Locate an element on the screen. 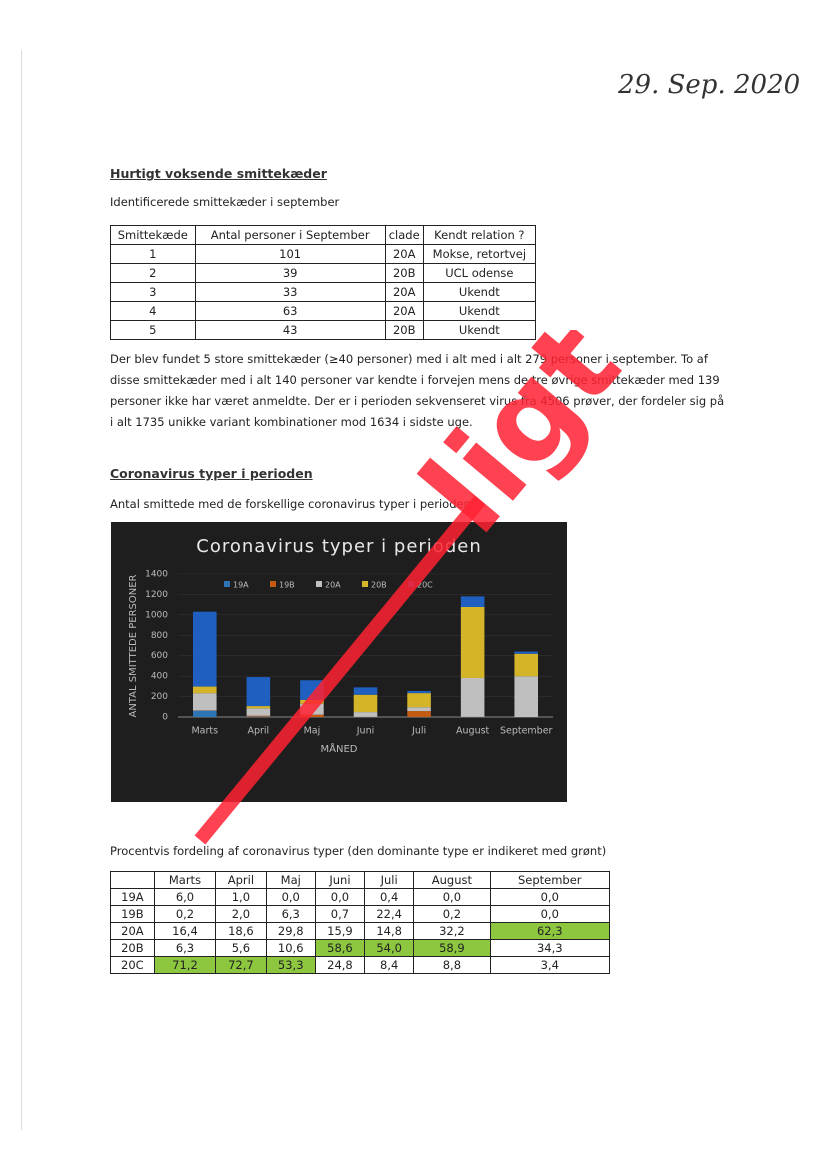  legend-label: 19B is located at coordinates (287, 585).